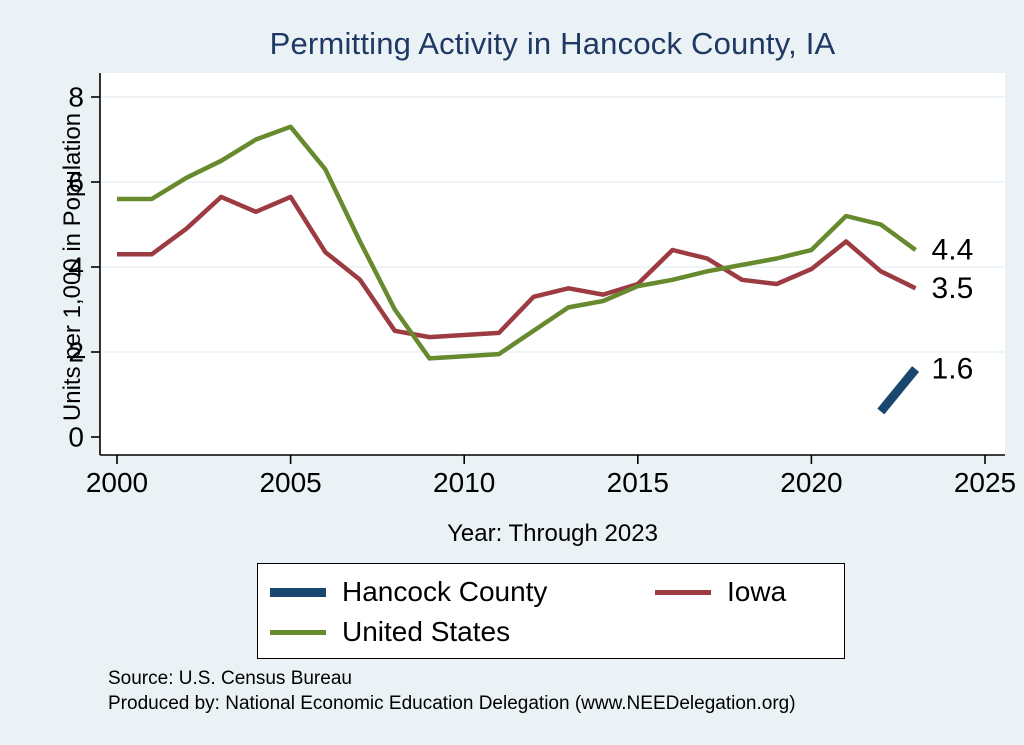 This screenshot has width=1024, height=745. I want to click on y-axis-label: Units per 1,000 in Population, so click(72, 267).